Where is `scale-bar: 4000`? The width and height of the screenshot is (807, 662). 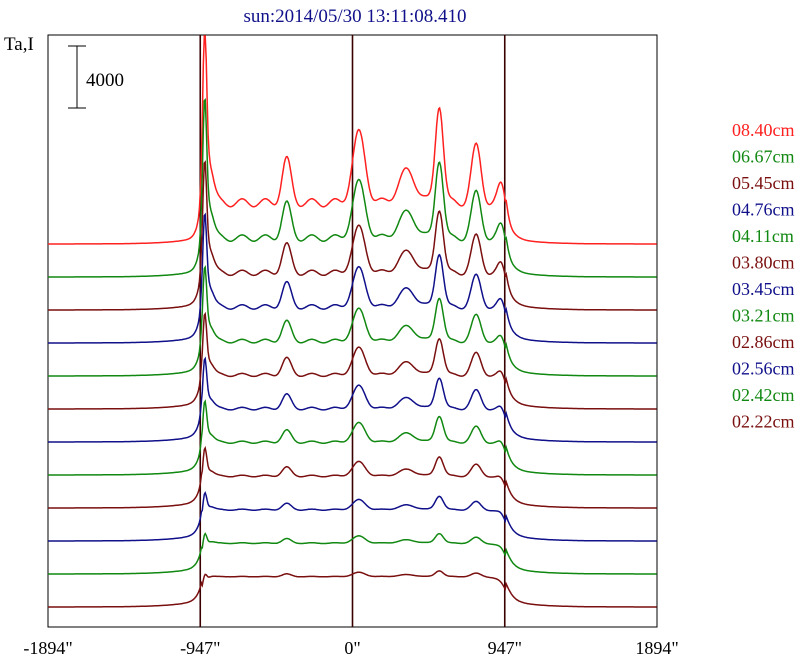
scale-bar: 4000 is located at coordinates (96, 77).